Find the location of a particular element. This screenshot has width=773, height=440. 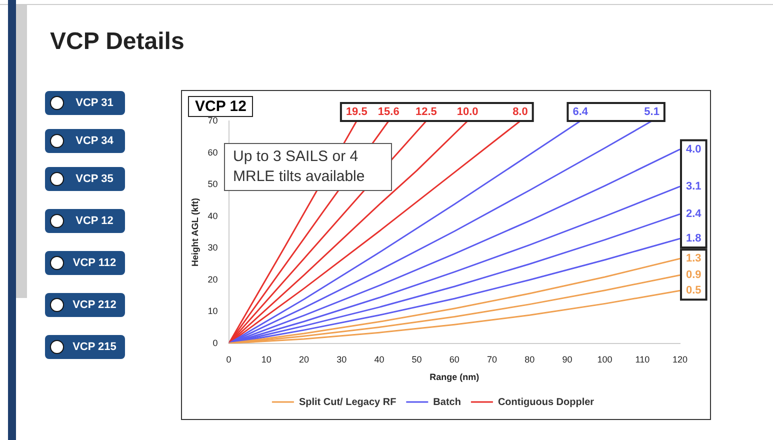

x-tick-label: 70 is located at coordinates (492, 359).